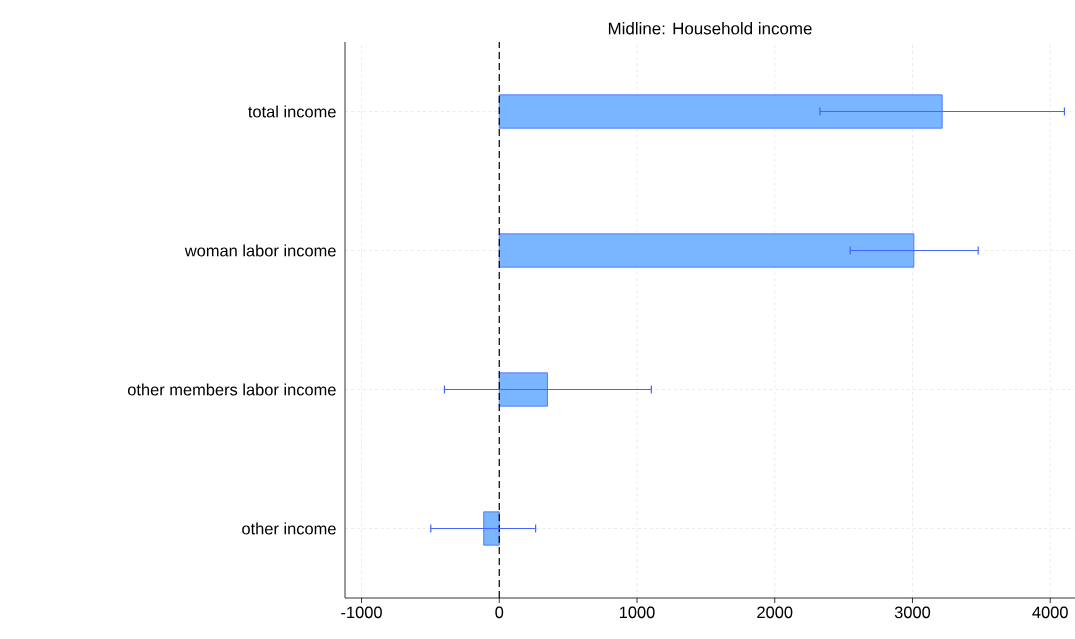 The width and height of the screenshot is (1075, 639). What do you see at coordinates (499, 612) in the screenshot?
I see `x-tick-label: 0` at bounding box center [499, 612].